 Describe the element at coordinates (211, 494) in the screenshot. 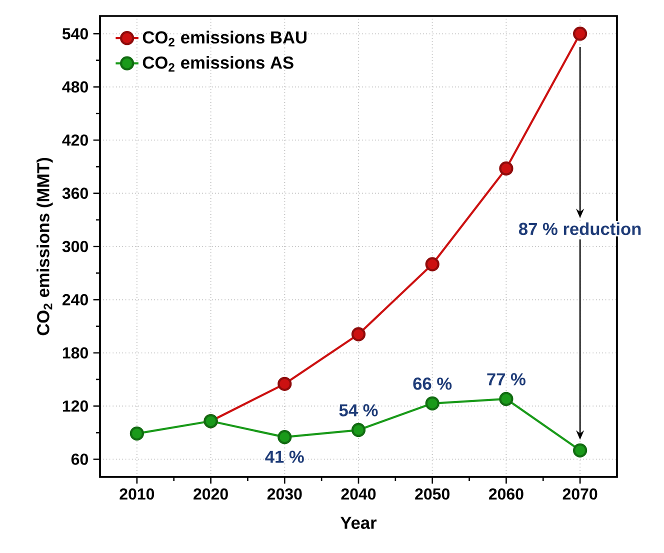

I see `x-tick-label: 2020` at that location.